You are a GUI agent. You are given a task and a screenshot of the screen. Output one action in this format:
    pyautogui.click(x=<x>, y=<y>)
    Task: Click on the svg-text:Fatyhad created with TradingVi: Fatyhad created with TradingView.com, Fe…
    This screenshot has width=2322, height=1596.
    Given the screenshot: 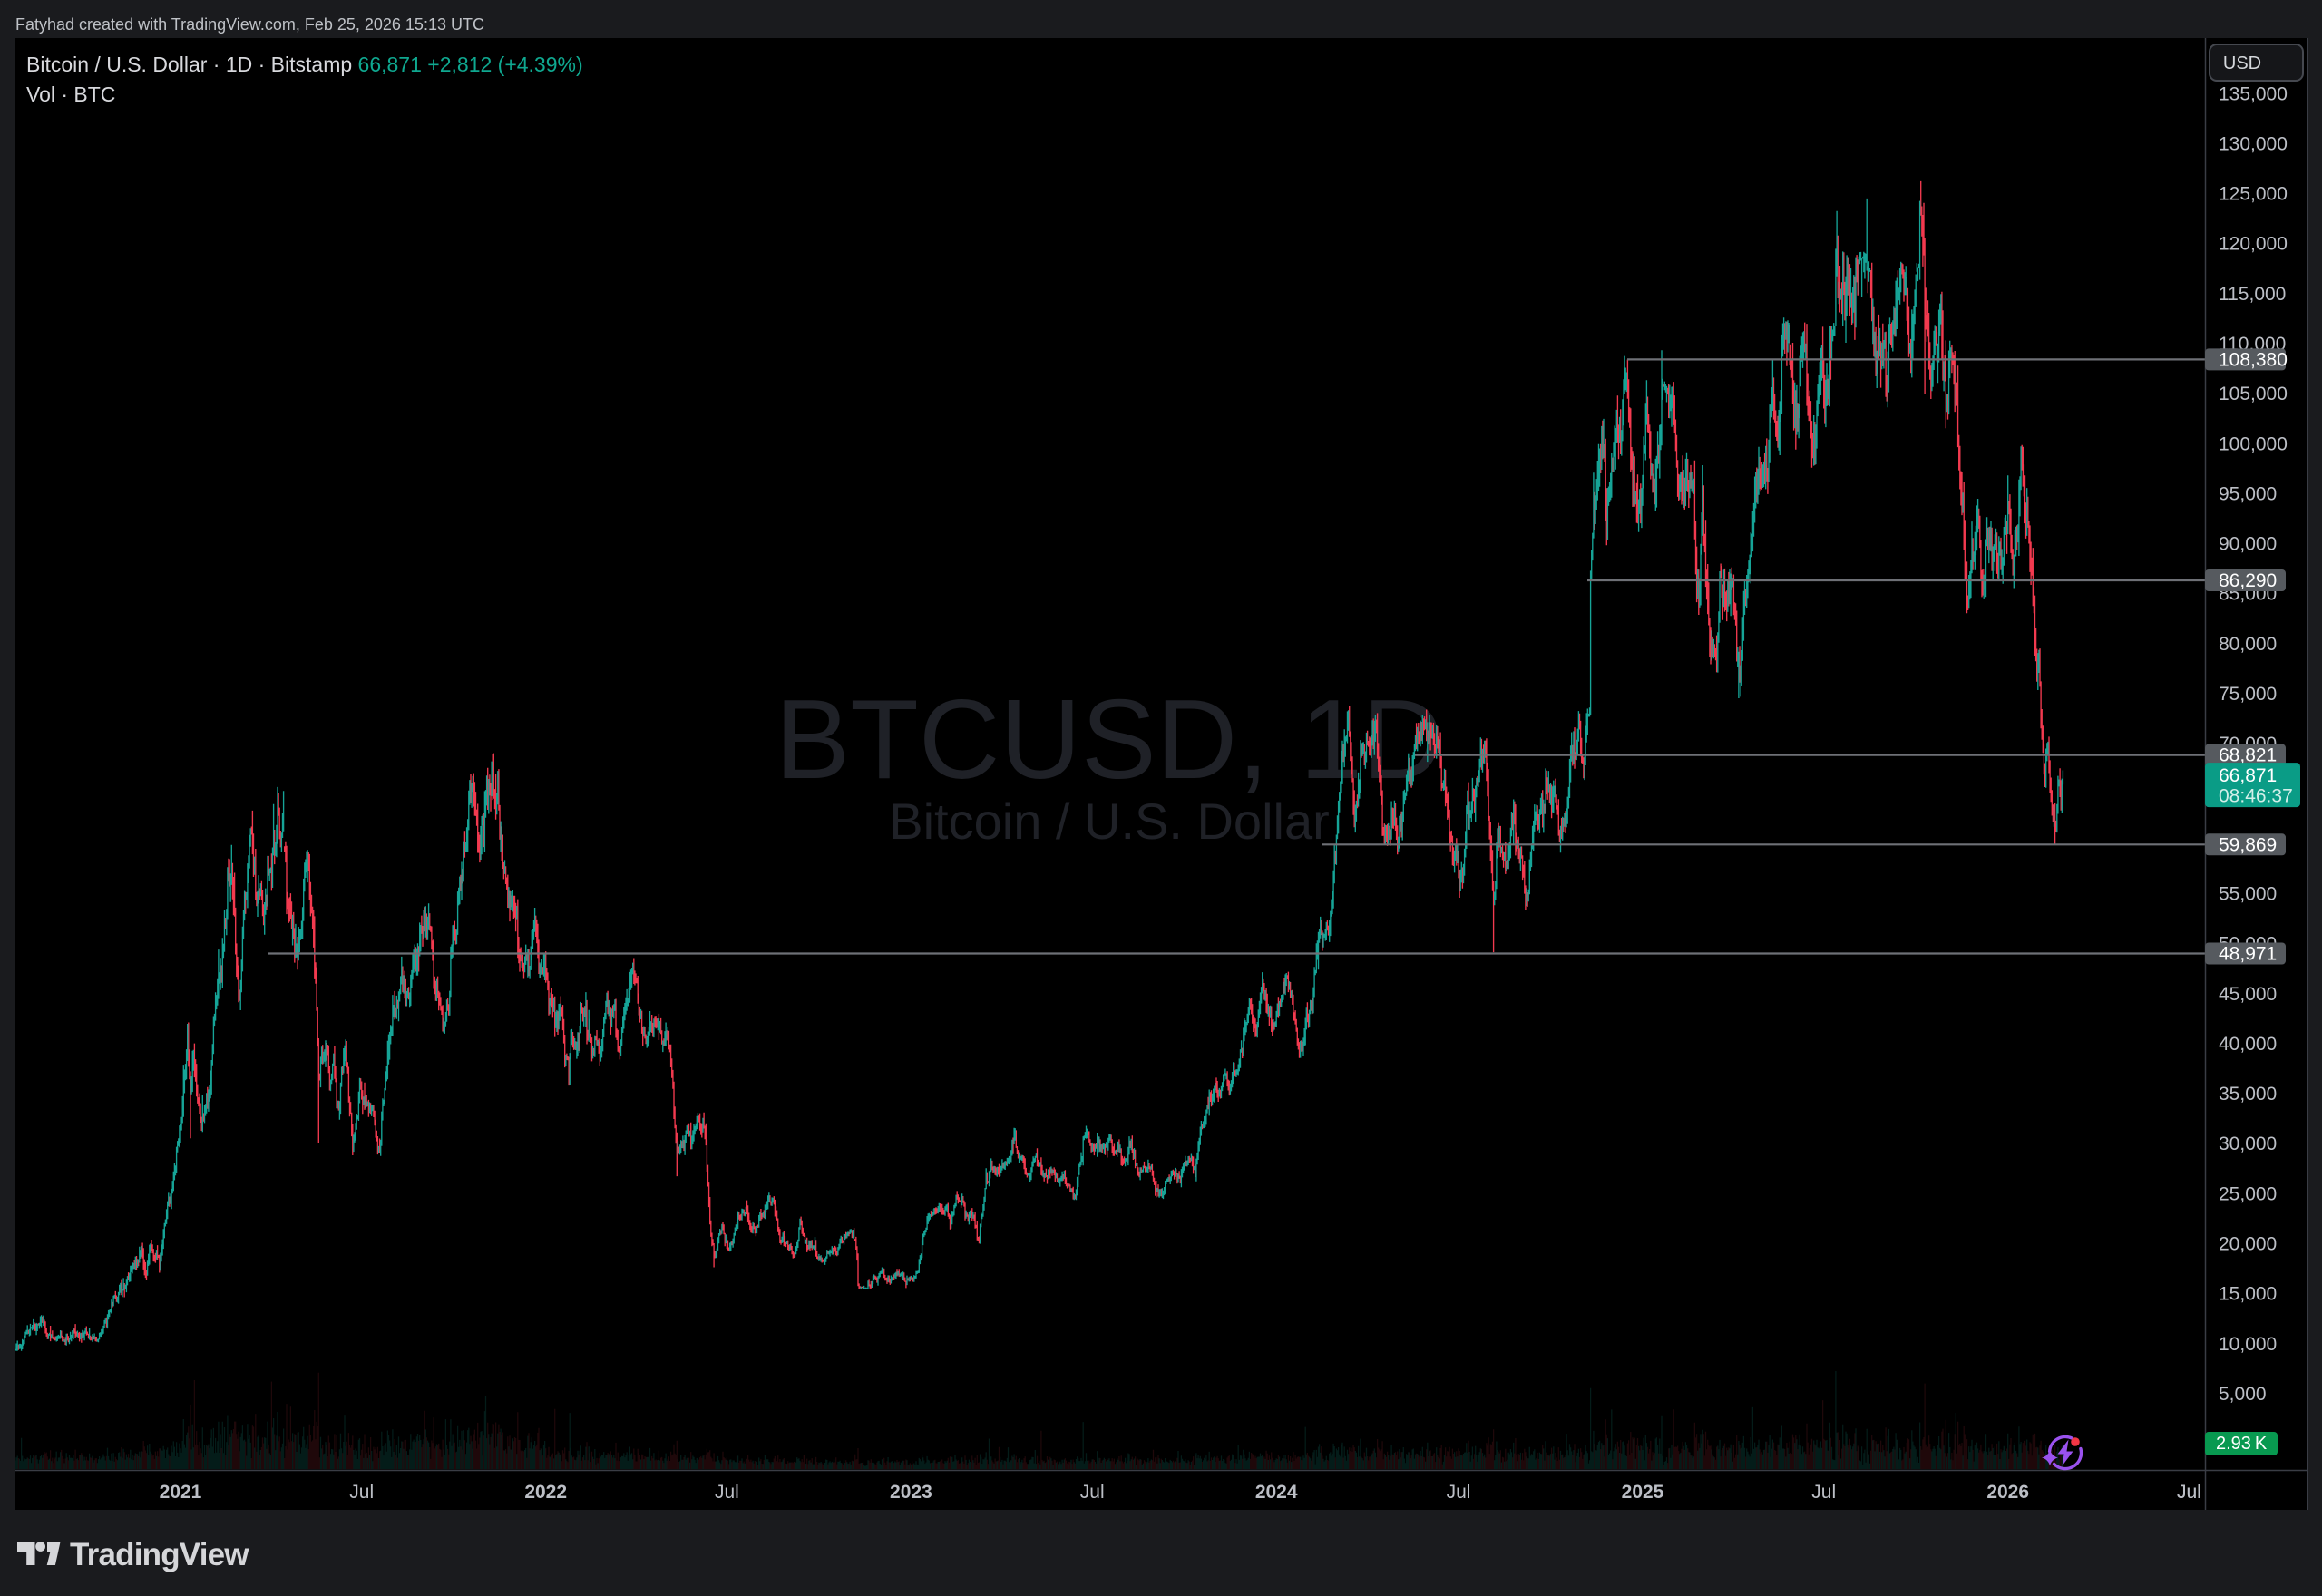 What is the action you would take?
    pyautogui.click(x=249, y=24)
    